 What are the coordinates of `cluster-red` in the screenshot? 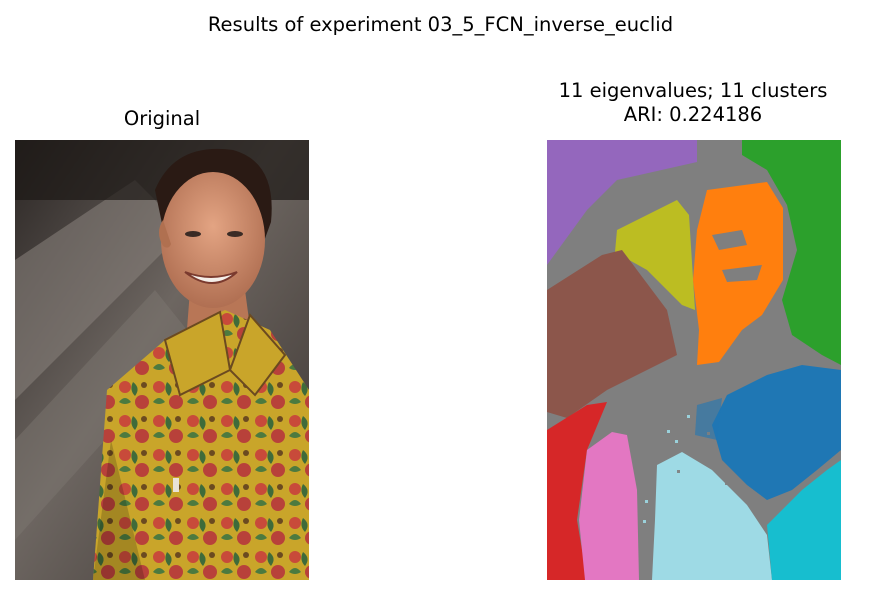 It's located at (577, 491).